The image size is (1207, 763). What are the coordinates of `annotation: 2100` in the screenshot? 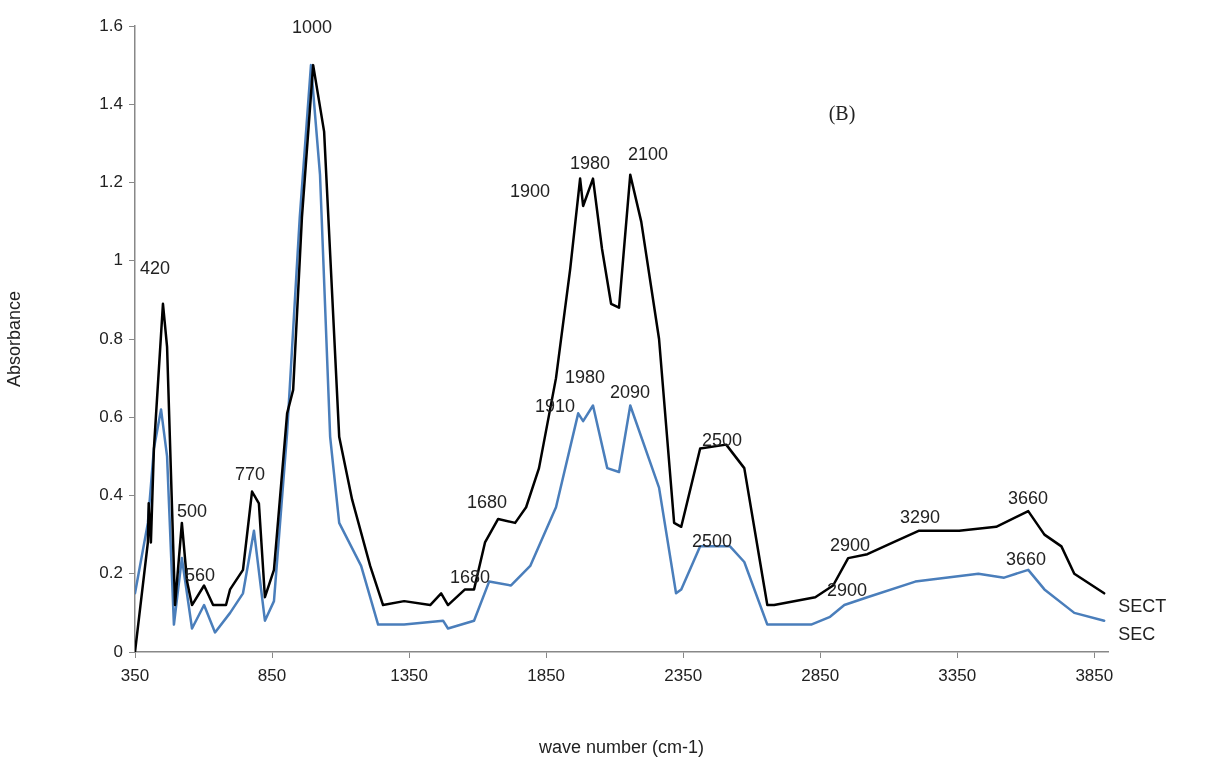 It's located at (648, 153).